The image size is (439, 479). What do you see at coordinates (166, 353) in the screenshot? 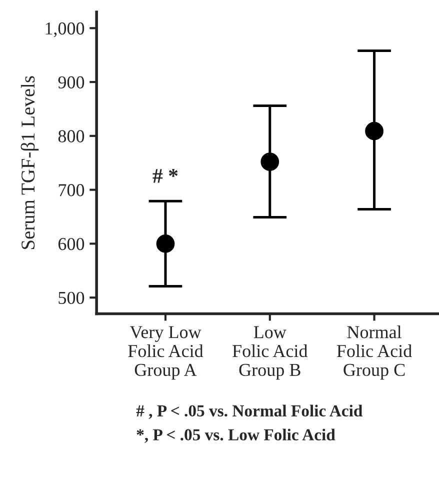
I see `x-tick-label: Very Low Folic Acid Group A` at bounding box center [166, 353].